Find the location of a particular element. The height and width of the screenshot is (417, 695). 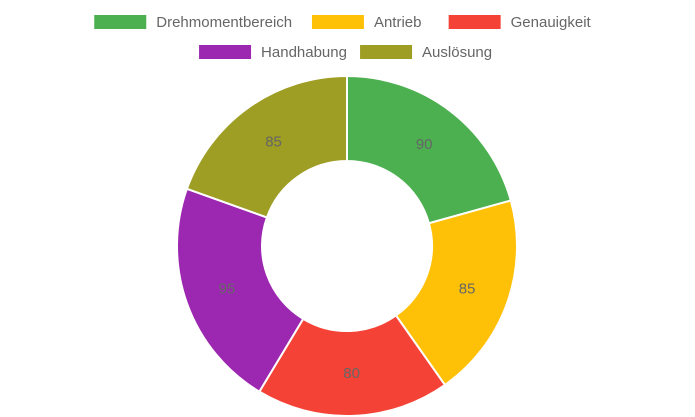

legend-item-auslosung: Auslösung is located at coordinates (426, 52).